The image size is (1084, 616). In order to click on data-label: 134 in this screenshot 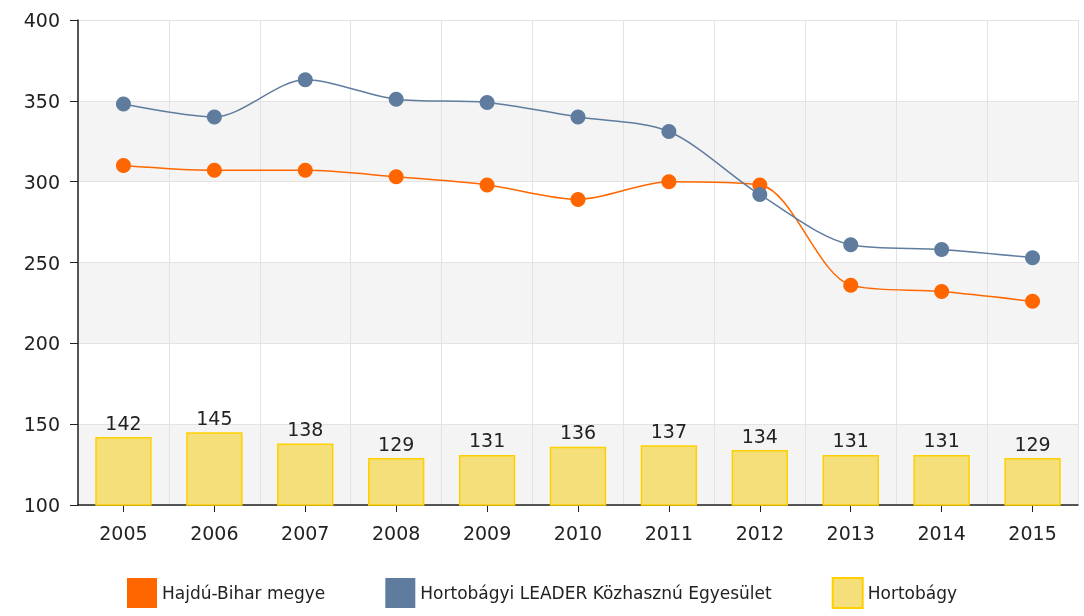, I will do `click(759, 435)`.